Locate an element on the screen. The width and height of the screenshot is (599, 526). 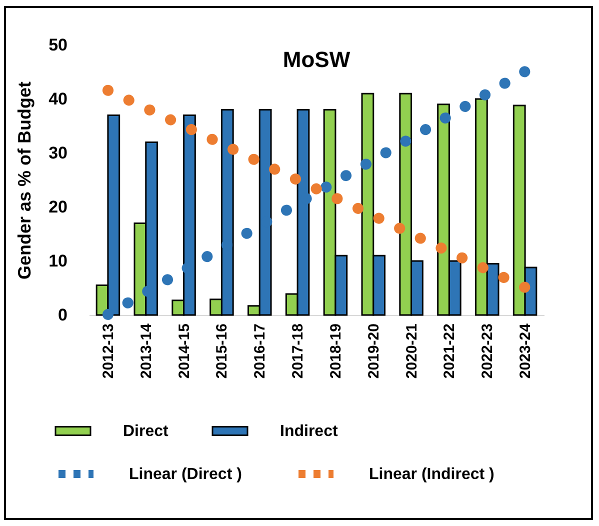
x-tick-label: 2021-22 is located at coordinates (449, 351).